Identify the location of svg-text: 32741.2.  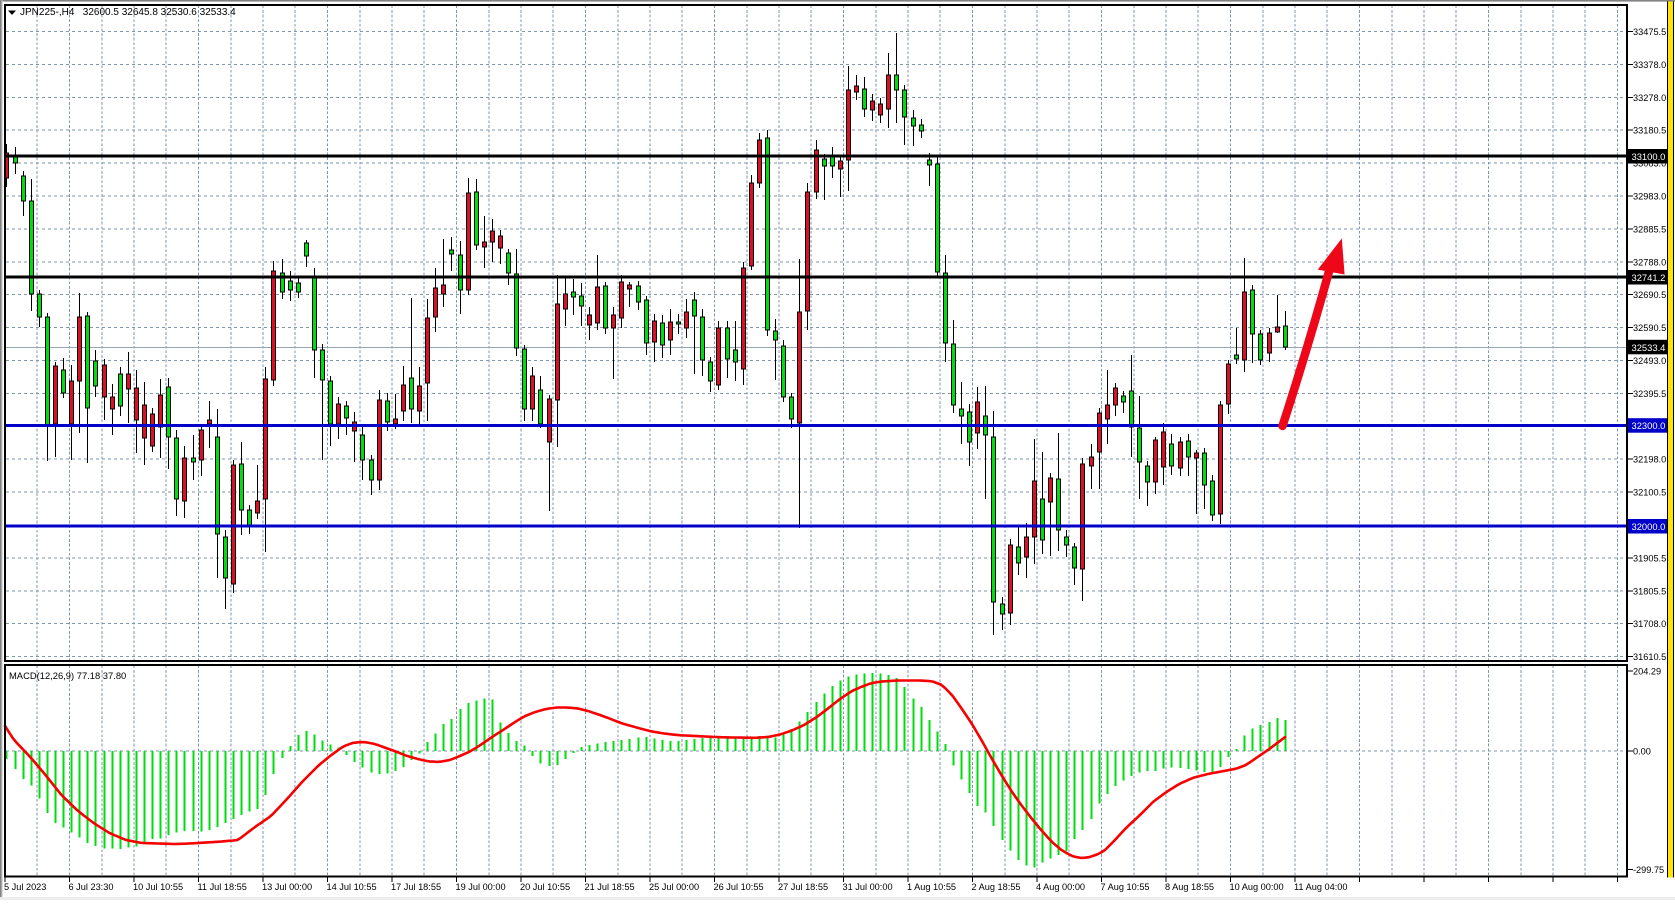
(1649, 277).